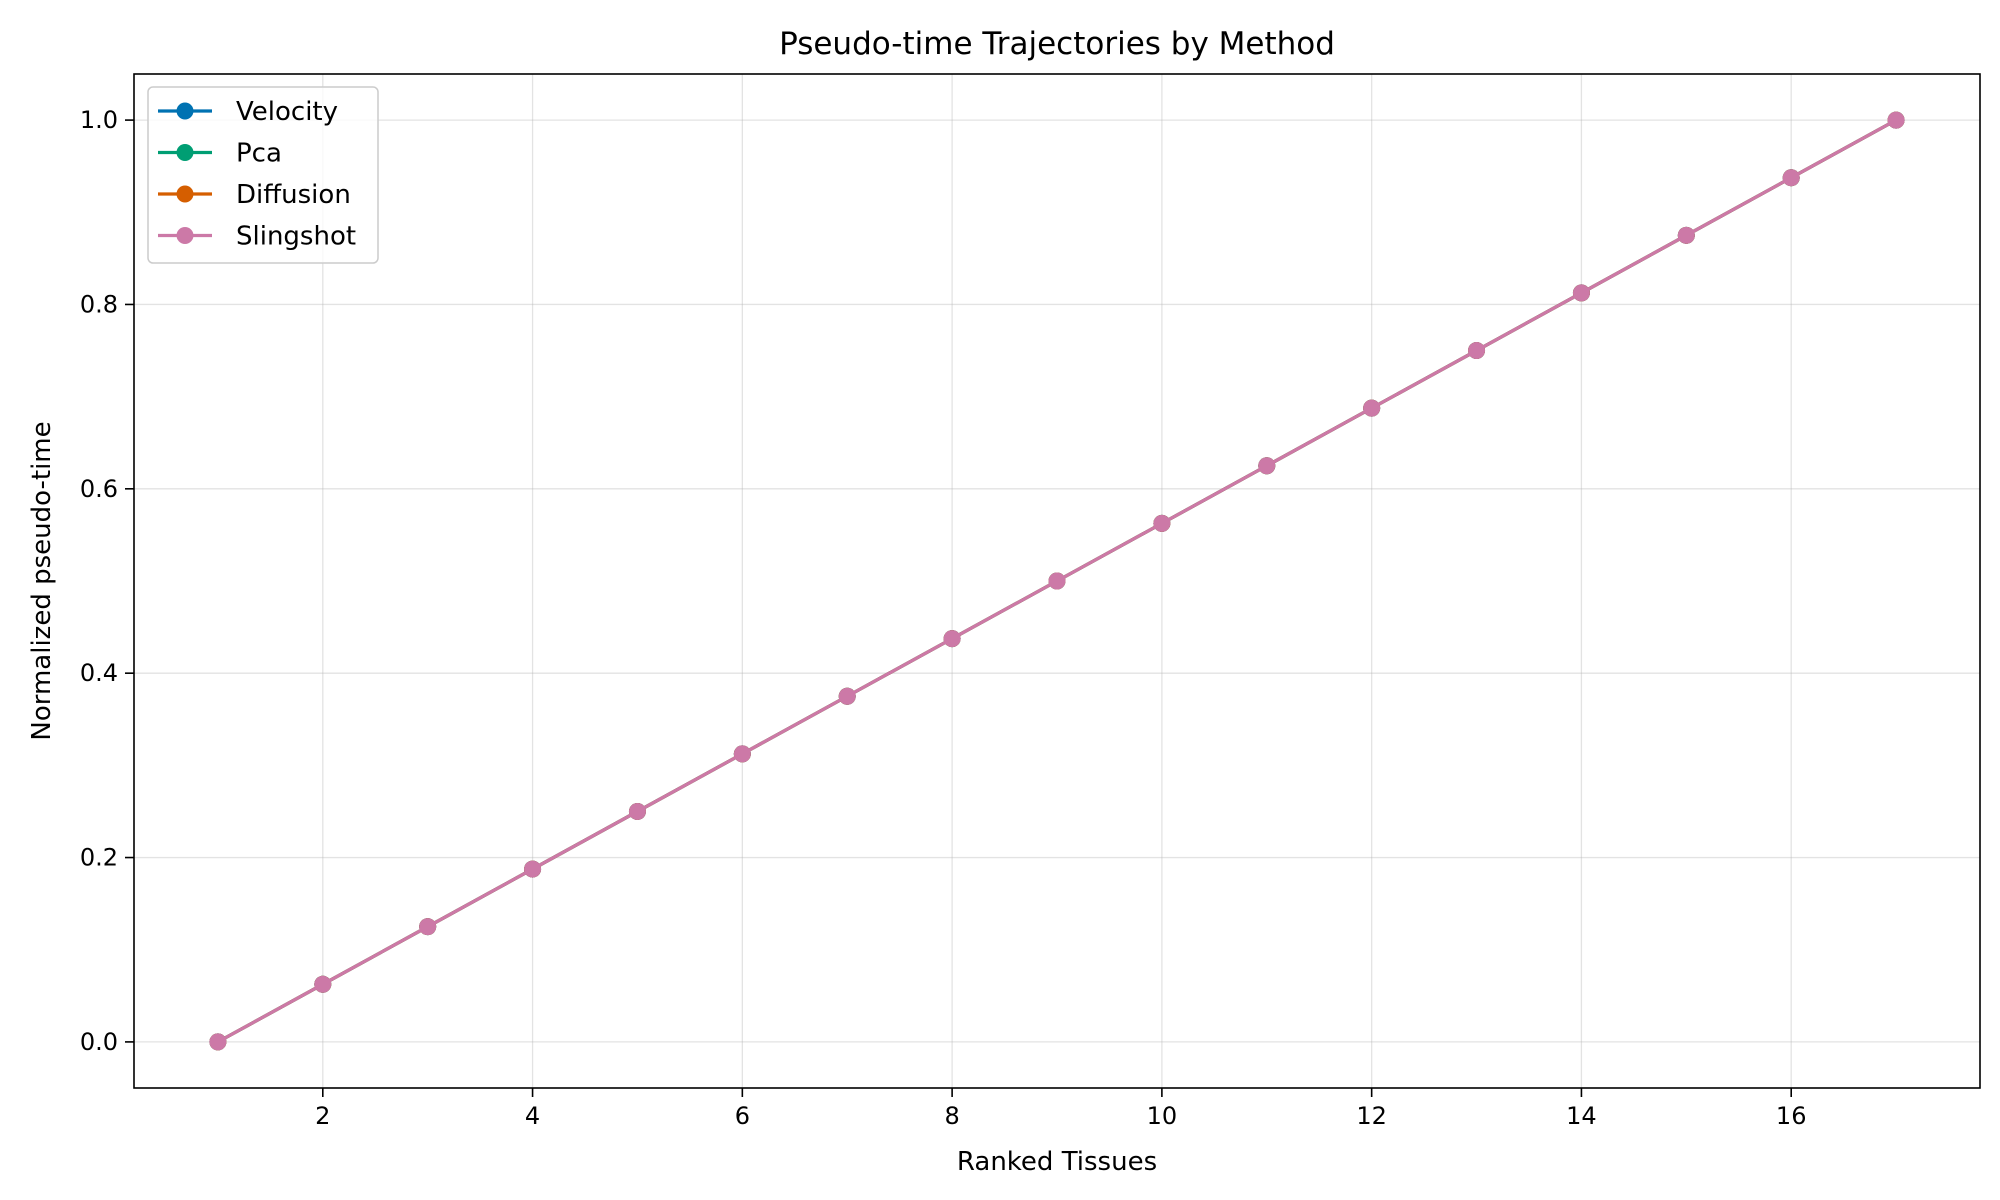 The width and height of the screenshot is (2000, 1200). I want to click on x-axis-label: Ranked Tissues, so click(1057, 1162).